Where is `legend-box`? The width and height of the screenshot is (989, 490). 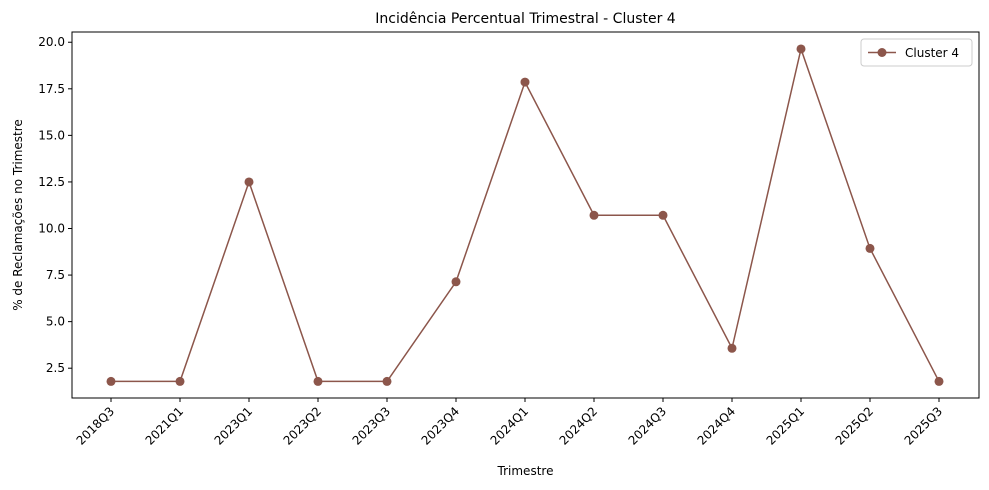 legend-box is located at coordinates (916, 52).